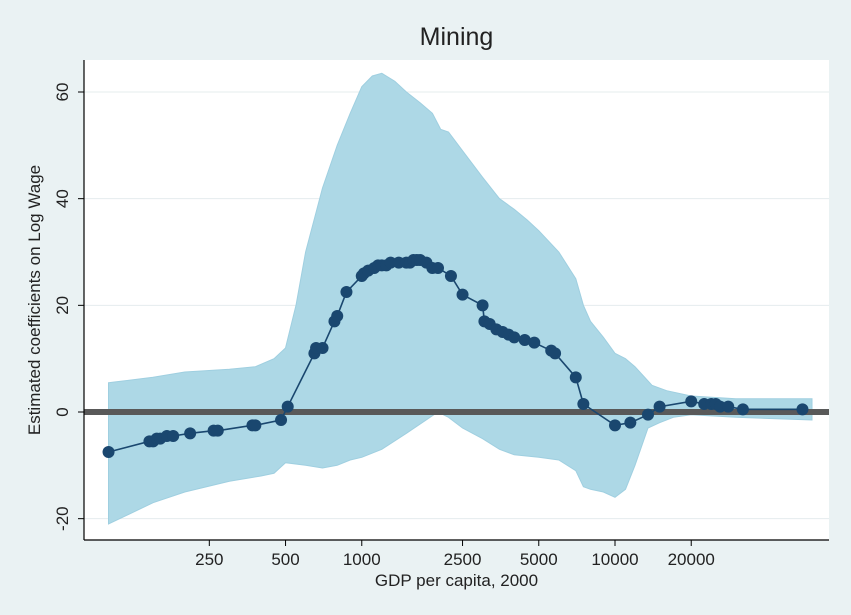 This screenshot has width=851, height=615. I want to click on x-tick-labels: 250 500 1000 2500 5000 10000 20000, so click(455, 559).